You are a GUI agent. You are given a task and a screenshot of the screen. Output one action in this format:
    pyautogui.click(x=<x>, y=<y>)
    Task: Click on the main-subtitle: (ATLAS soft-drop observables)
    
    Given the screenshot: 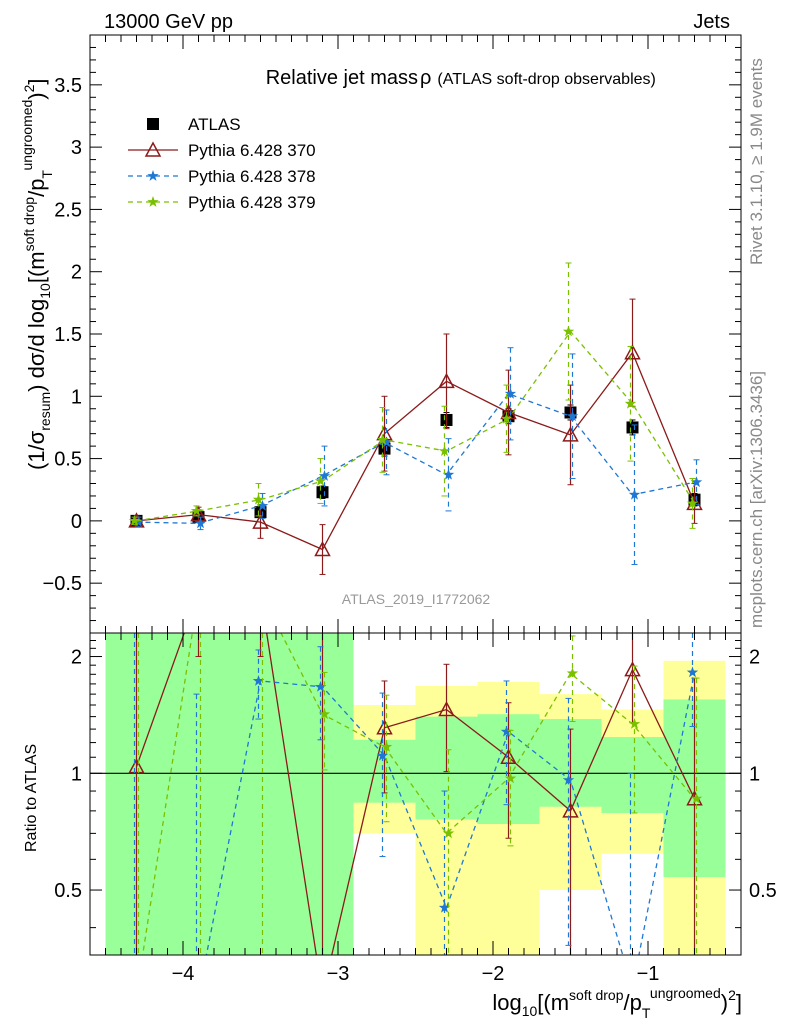 What is the action you would take?
    pyautogui.click(x=546, y=79)
    